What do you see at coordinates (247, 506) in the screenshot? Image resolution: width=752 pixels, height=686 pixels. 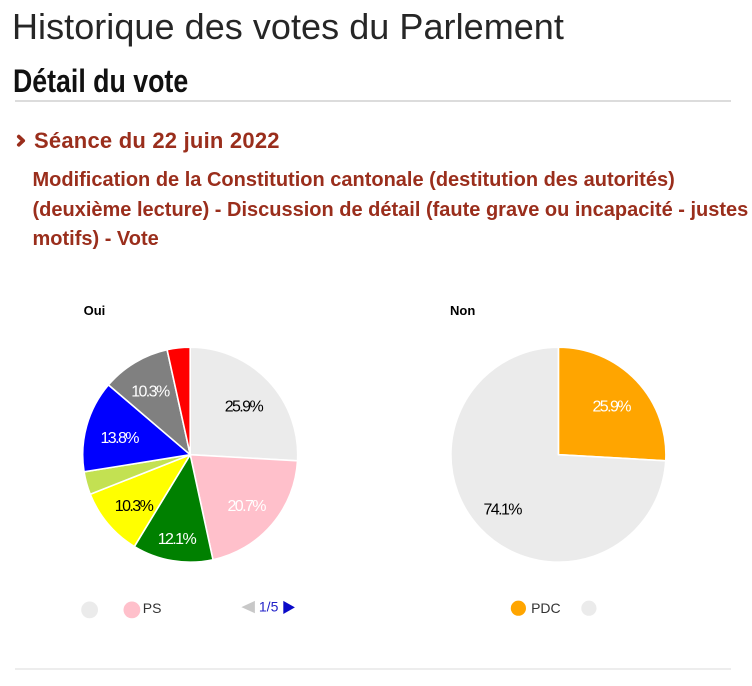 I see `svg-text: 20.7%` at bounding box center [247, 506].